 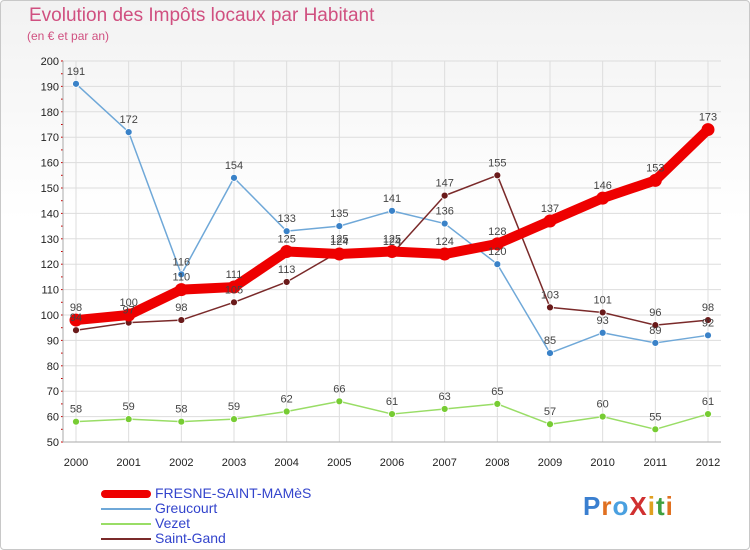 I want to click on data-label: 173, so click(x=708, y=118).